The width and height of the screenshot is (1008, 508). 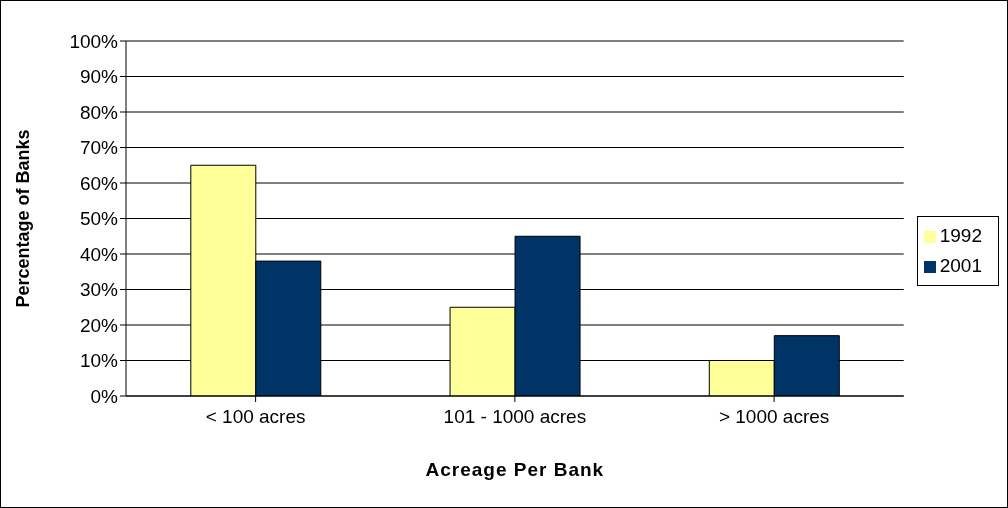 I want to click on x-tick-label: > 1000 acres, so click(x=774, y=417).